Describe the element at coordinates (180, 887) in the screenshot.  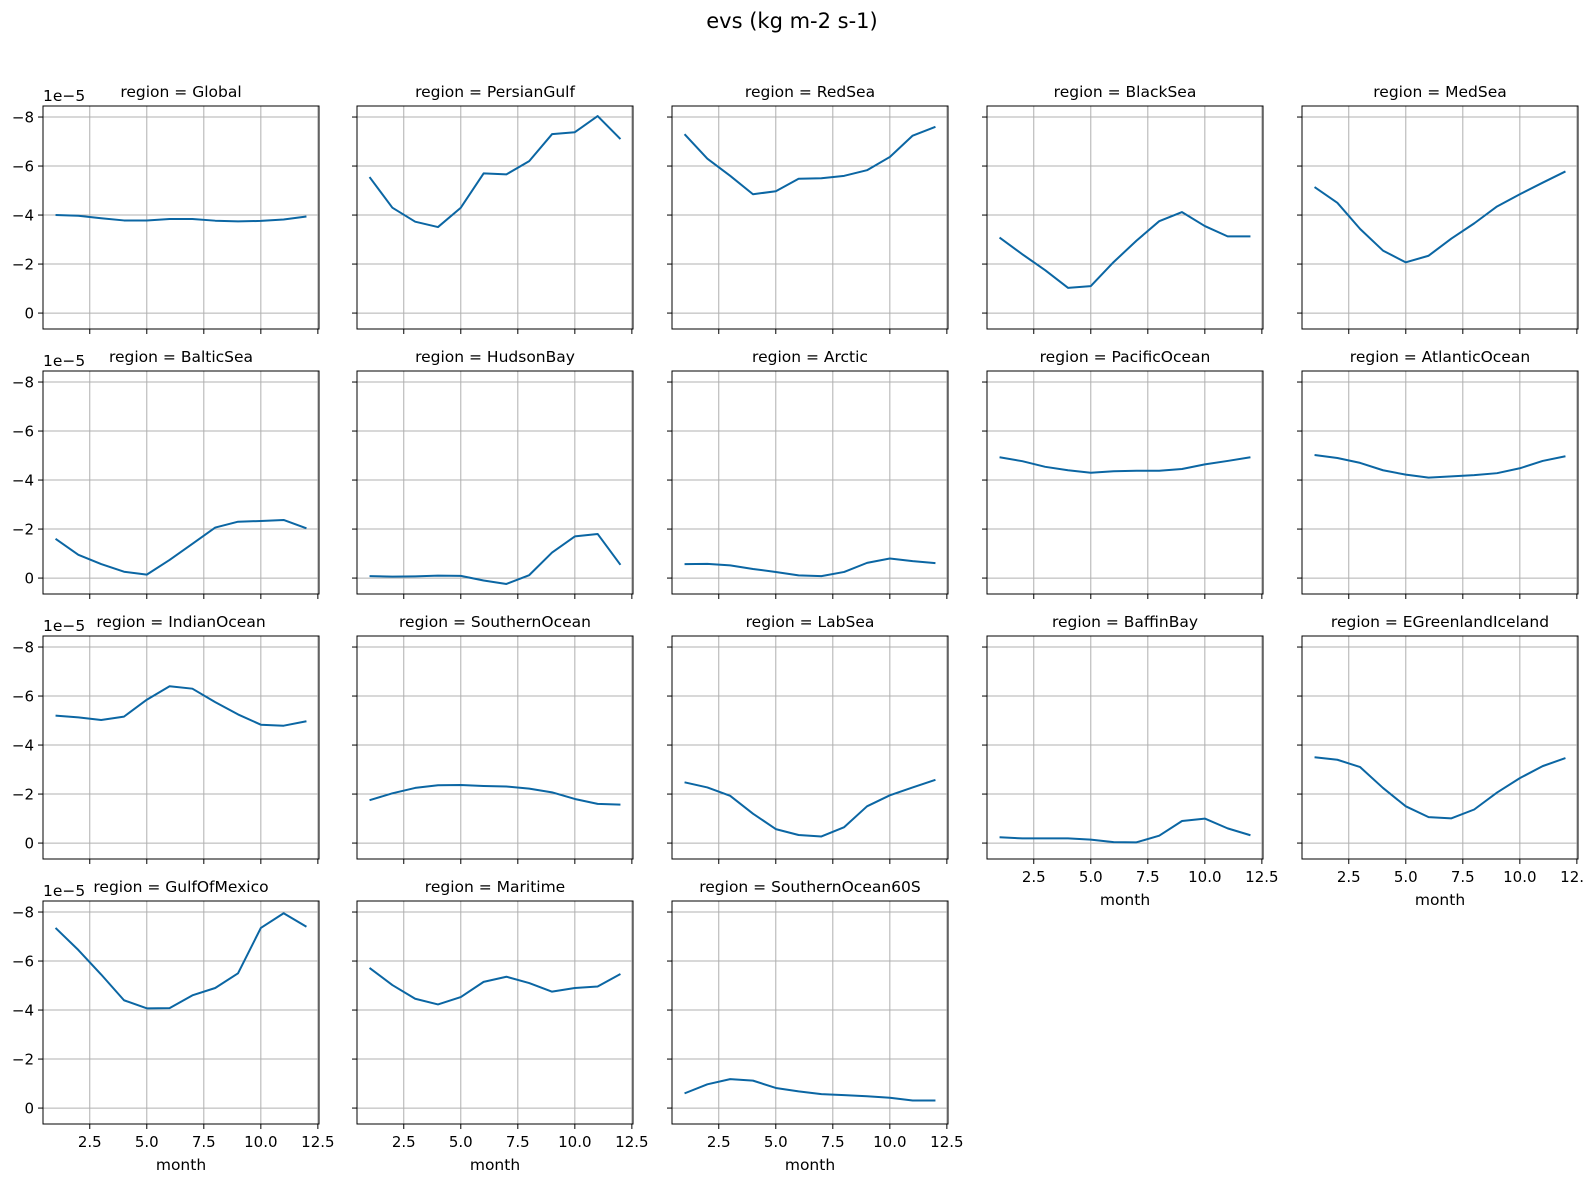
I see `facet-title: region = GulfOfMexico` at that location.